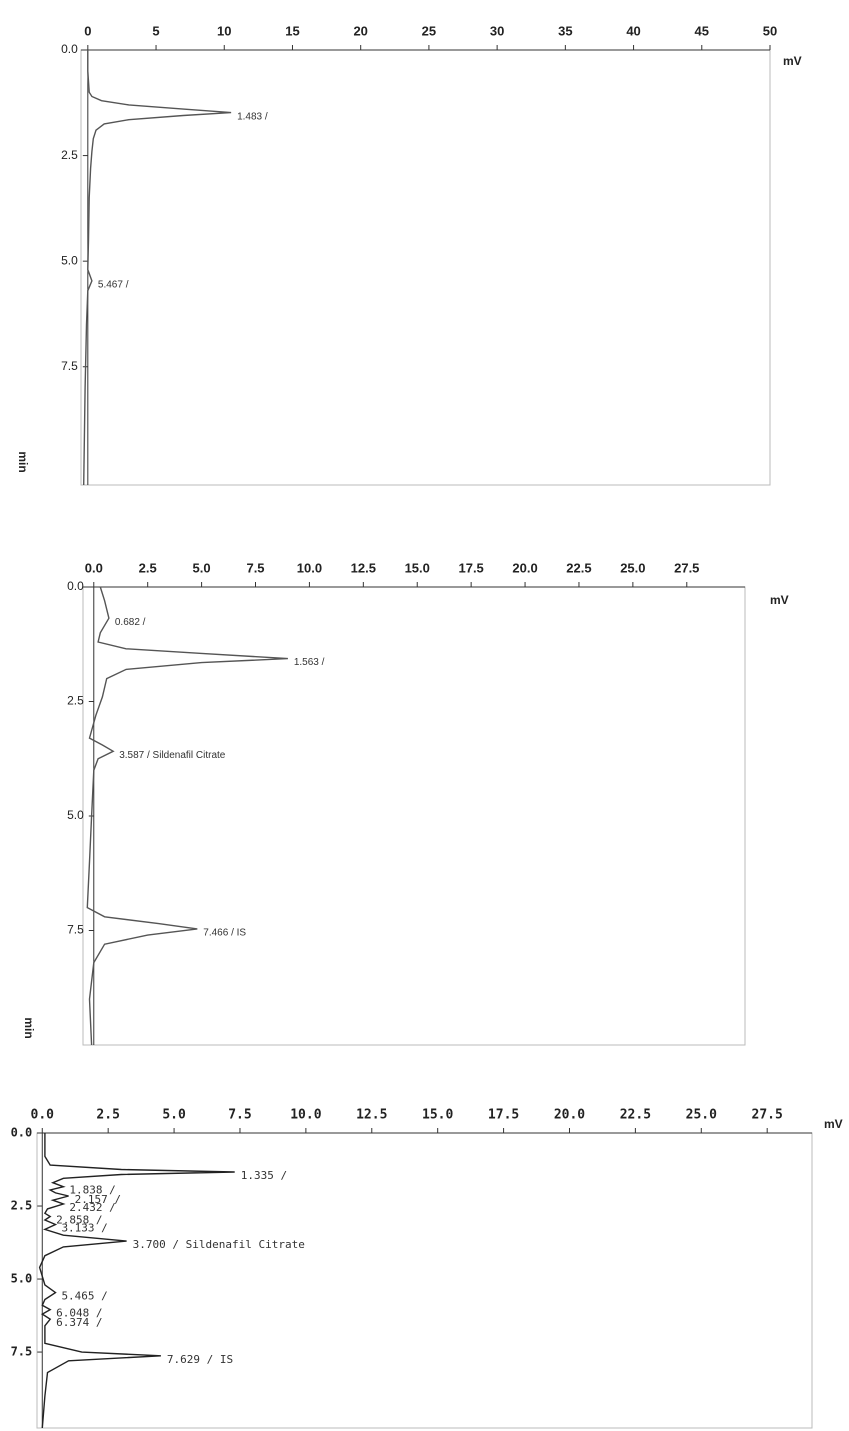 Image resolution: width=849 pixels, height=1431 pixels. I want to click on peak-label: 1.335 /, so click(264, 1175).